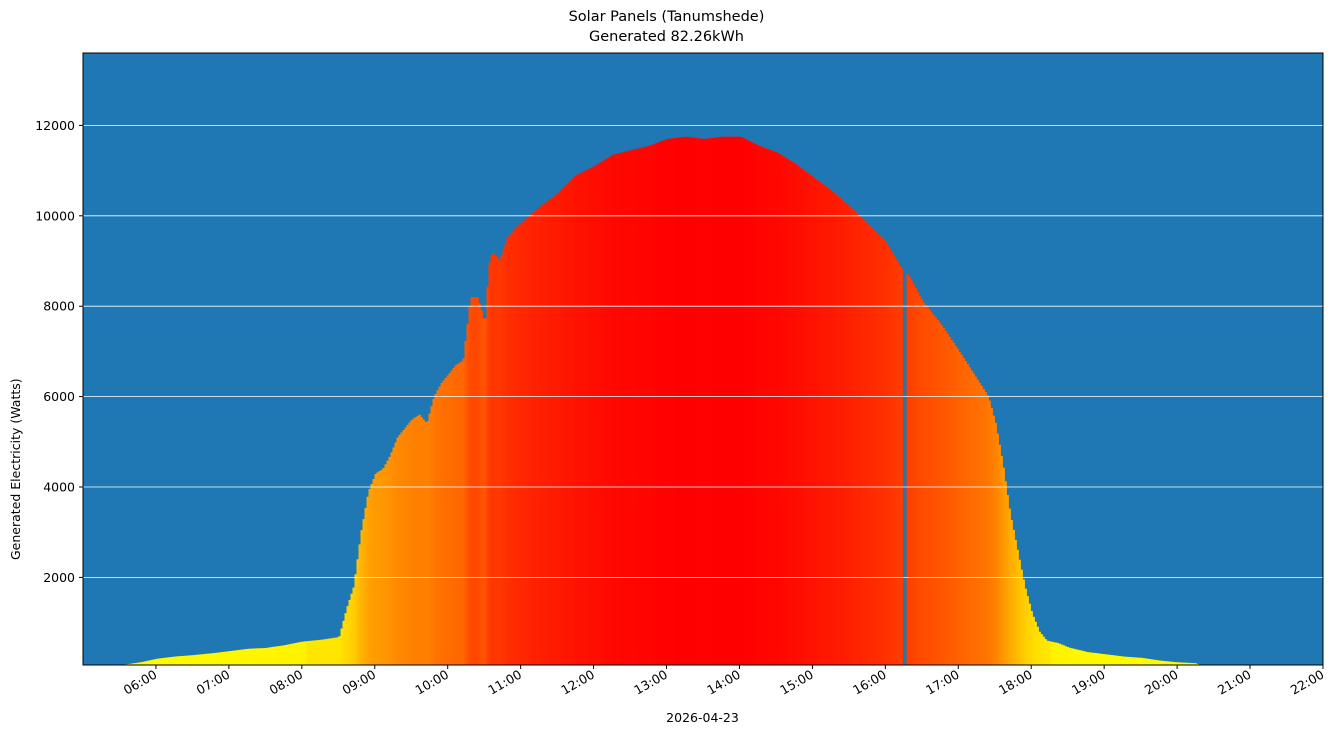  Describe the element at coordinates (1234, 682) in the screenshot. I see `x-tick-label: 21:00` at that location.